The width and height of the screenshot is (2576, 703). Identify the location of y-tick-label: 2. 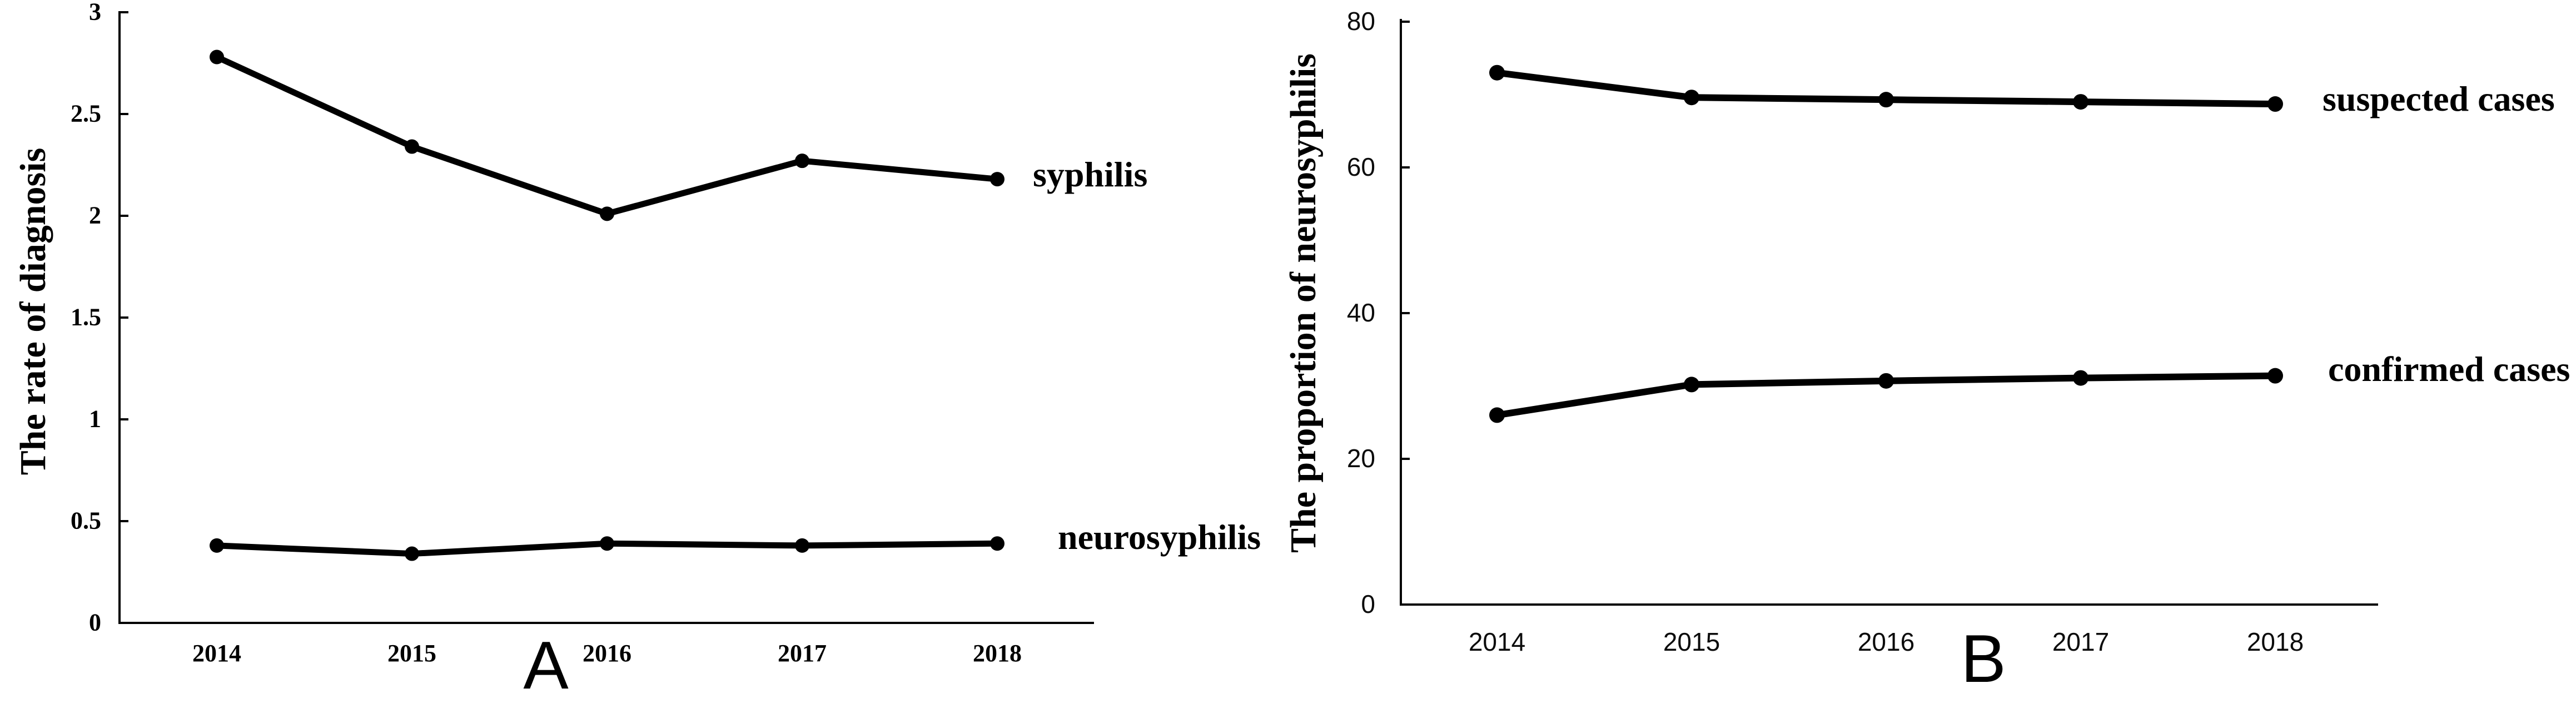
(95, 215).